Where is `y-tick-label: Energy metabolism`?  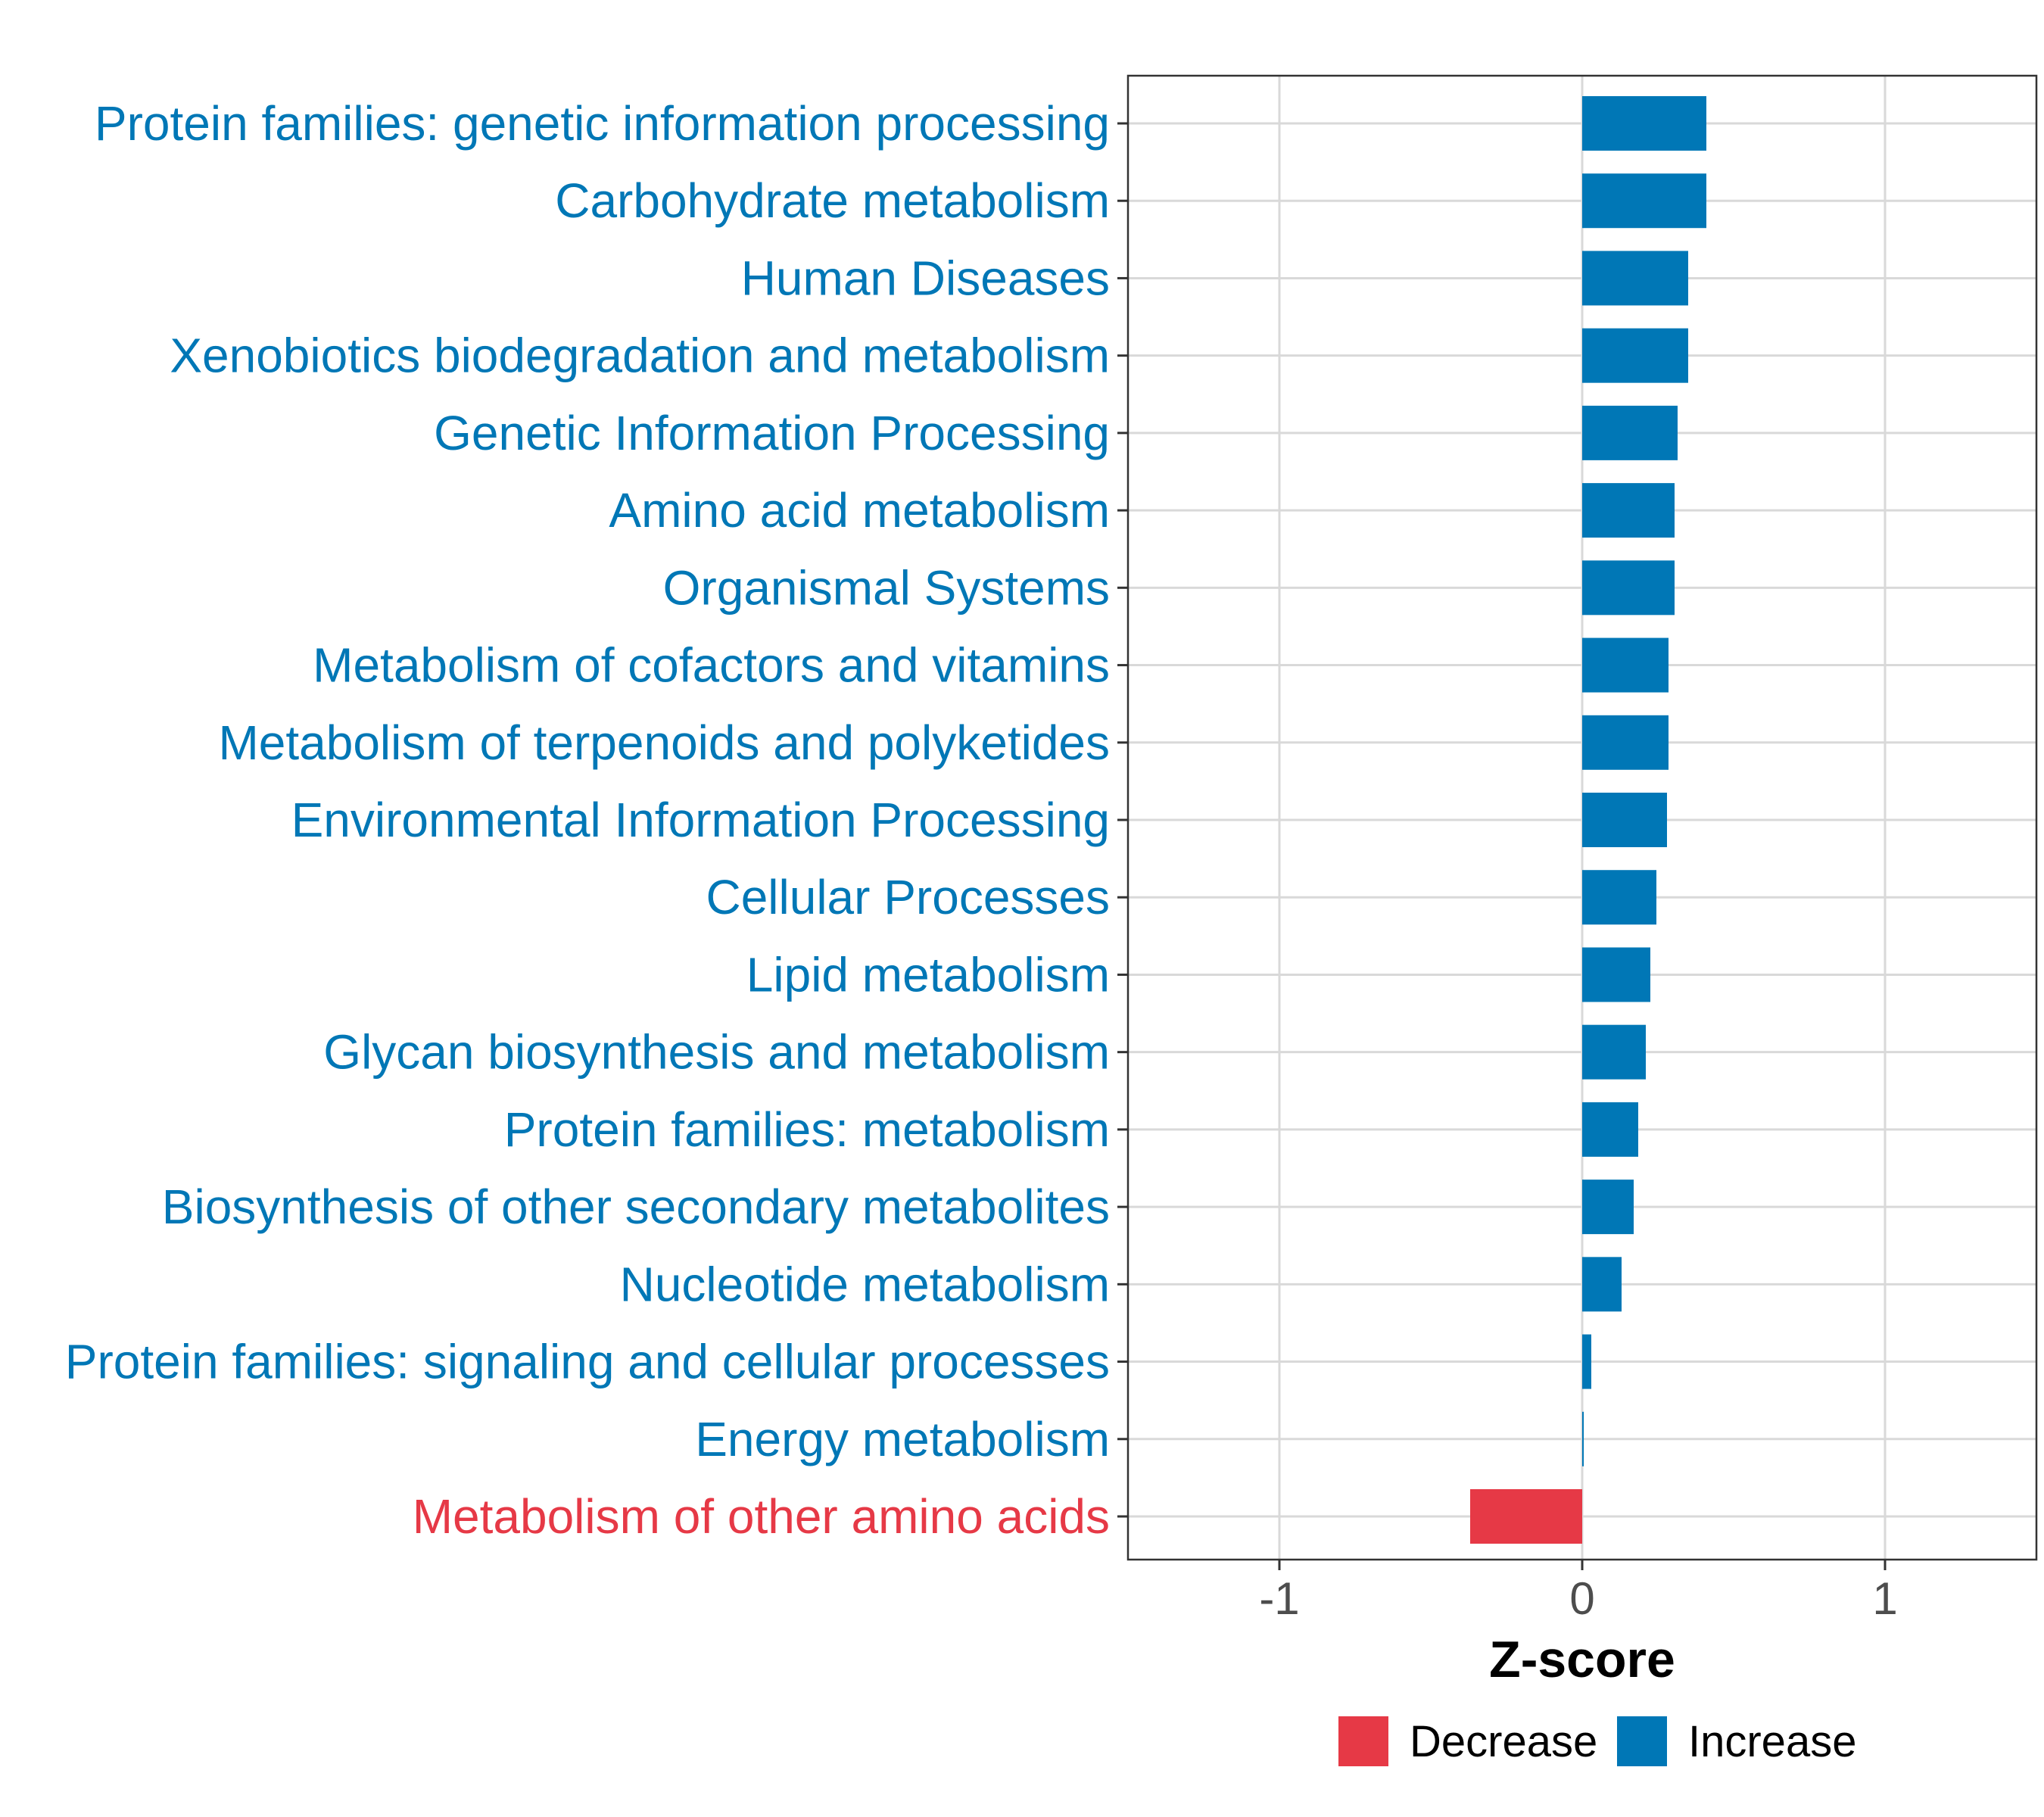
y-tick-label: Energy metabolism is located at coordinates (902, 1439).